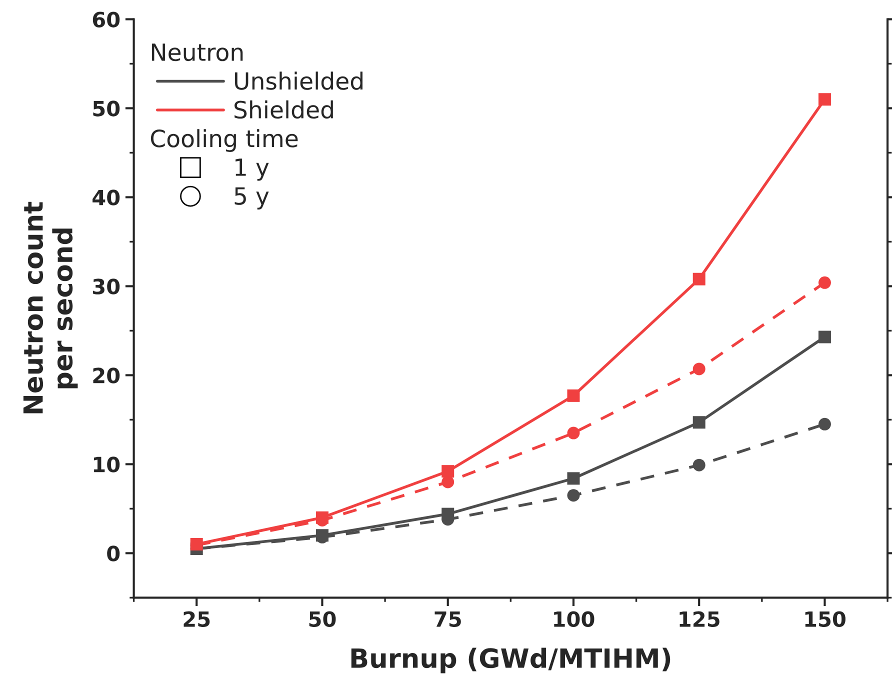  What do you see at coordinates (252, 169) in the screenshot?
I see `annotation: 1 y` at bounding box center [252, 169].